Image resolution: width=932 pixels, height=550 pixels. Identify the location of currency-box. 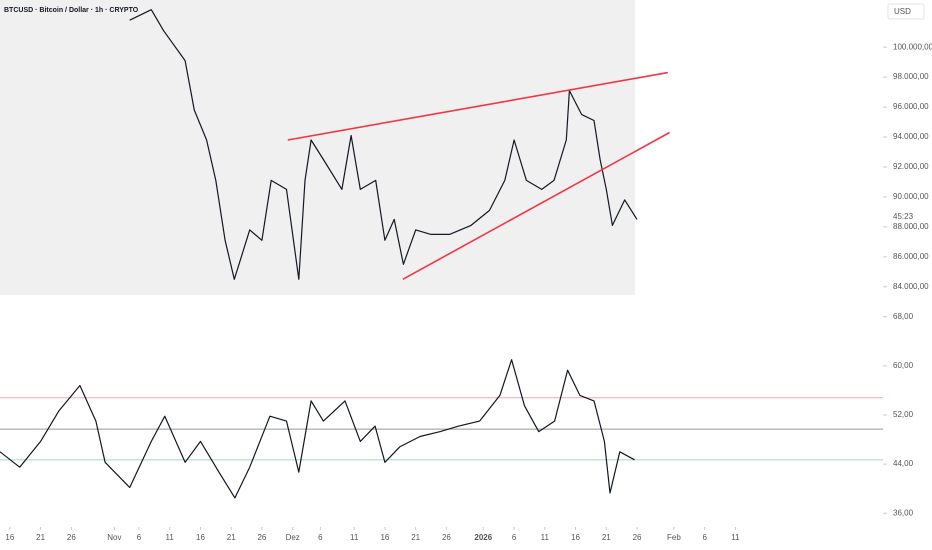
(906, 11).